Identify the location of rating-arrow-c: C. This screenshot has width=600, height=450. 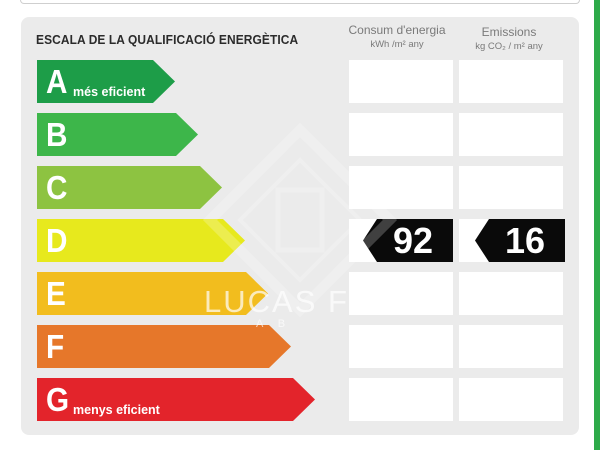
(129, 187).